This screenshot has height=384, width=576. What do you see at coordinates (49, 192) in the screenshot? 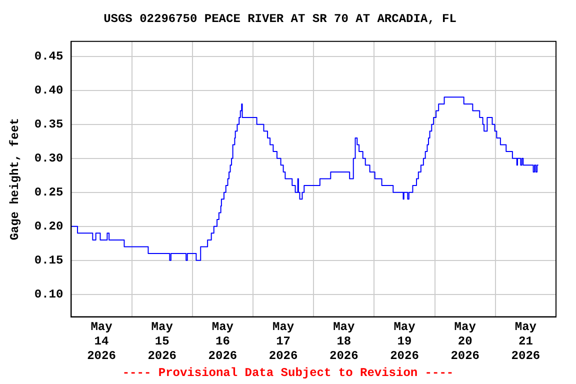
I see `y-tick-label: 0.25` at bounding box center [49, 192].